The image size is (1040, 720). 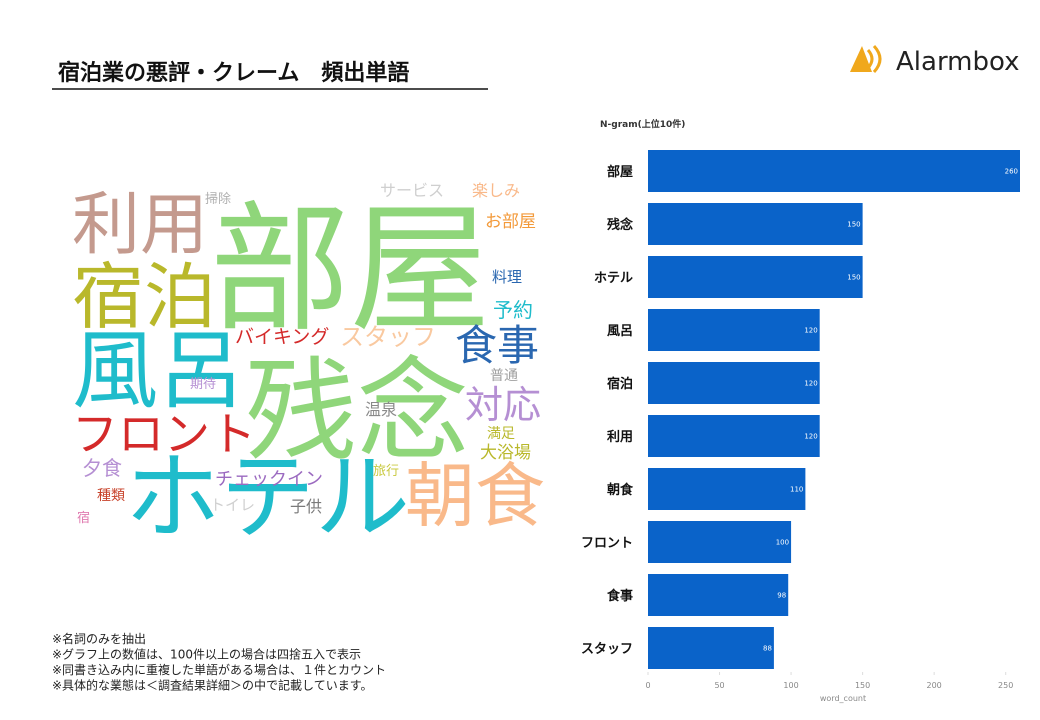 What do you see at coordinates (111, 496) in the screenshot?
I see `cloud-word: 種類` at bounding box center [111, 496].